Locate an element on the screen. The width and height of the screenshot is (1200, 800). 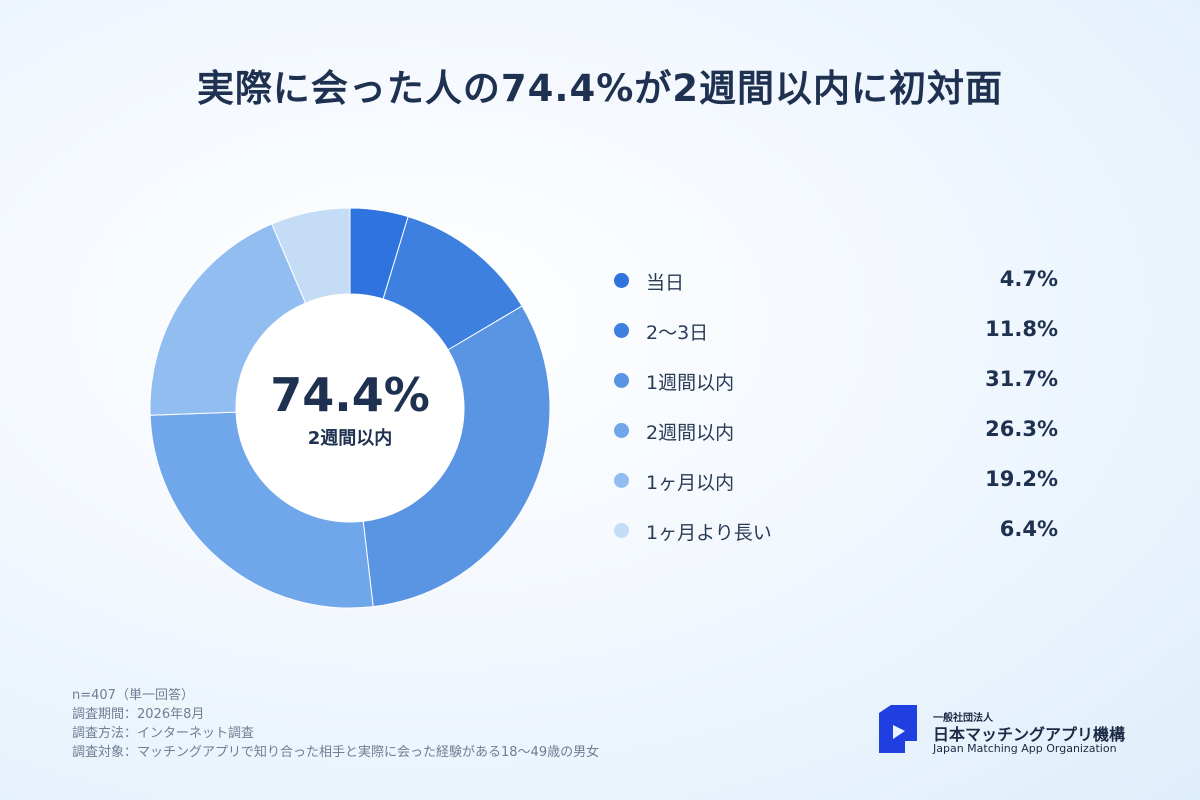
legend-item: 2週間以内 26.3% is located at coordinates (835, 431).